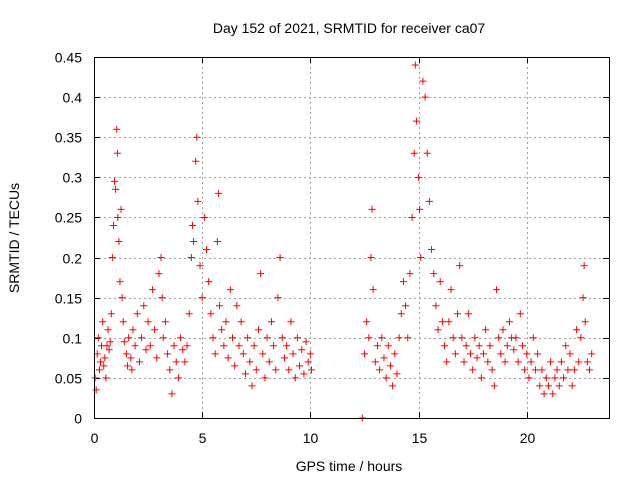 The image size is (640, 480). What do you see at coordinates (73, 98) in the screenshot?
I see `y-tick-label: 0.4` at bounding box center [73, 98].